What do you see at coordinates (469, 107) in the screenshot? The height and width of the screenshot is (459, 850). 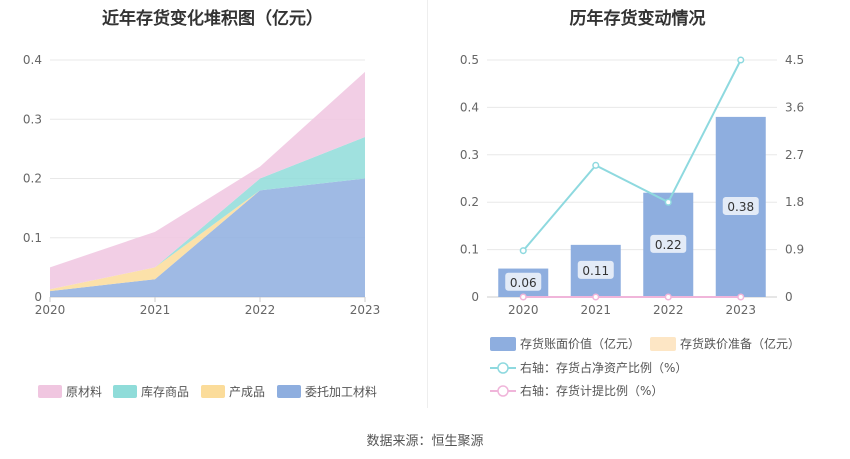 I see `right-y-tick-label: 0.4` at bounding box center [469, 107].